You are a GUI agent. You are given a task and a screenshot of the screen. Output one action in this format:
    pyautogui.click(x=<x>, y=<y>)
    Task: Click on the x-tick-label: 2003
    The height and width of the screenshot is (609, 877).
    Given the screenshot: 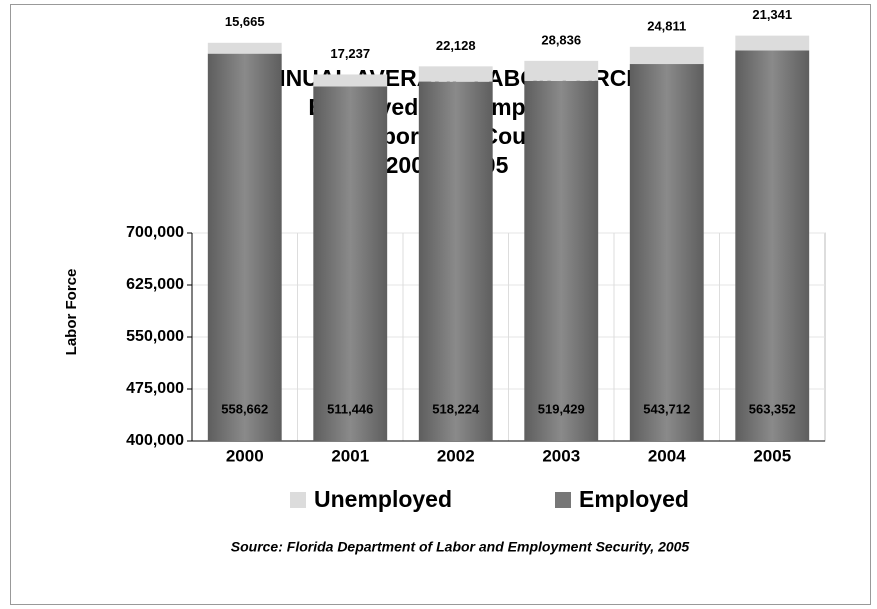 What is the action you would take?
    pyautogui.click(x=561, y=455)
    